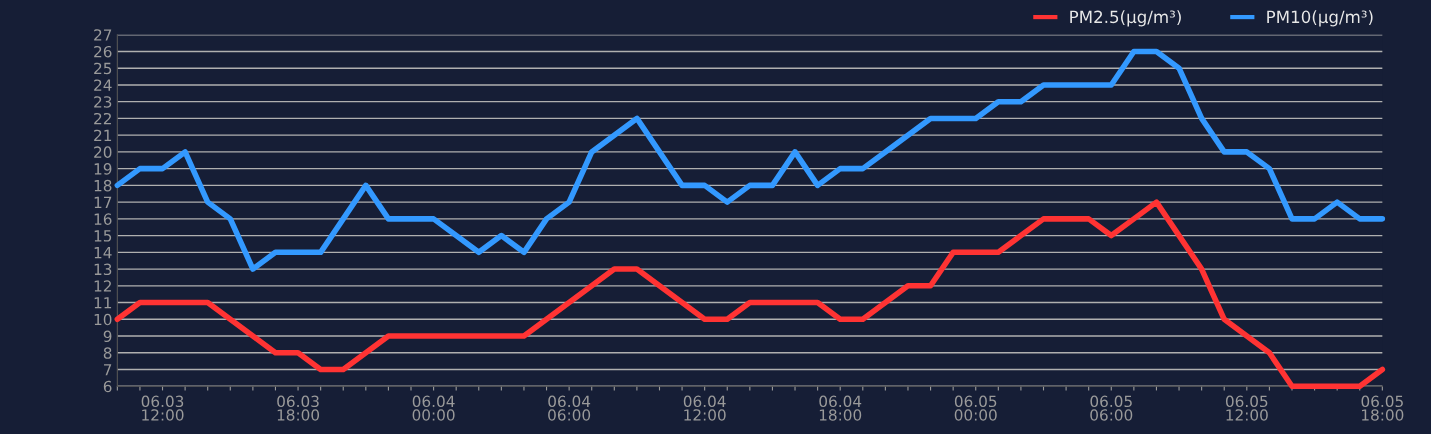 The height and width of the screenshot is (434, 1431). What do you see at coordinates (107, 386) in the screenshot?
I see `y-tick-label: 6` at bounding box center [107, 386].